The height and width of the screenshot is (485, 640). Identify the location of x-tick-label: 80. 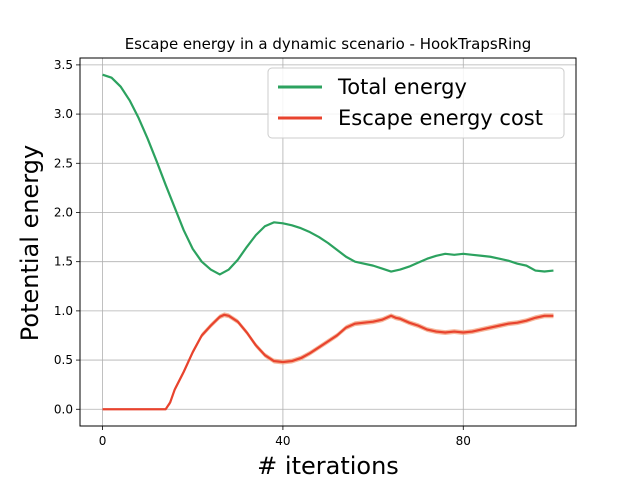
(463, 441).